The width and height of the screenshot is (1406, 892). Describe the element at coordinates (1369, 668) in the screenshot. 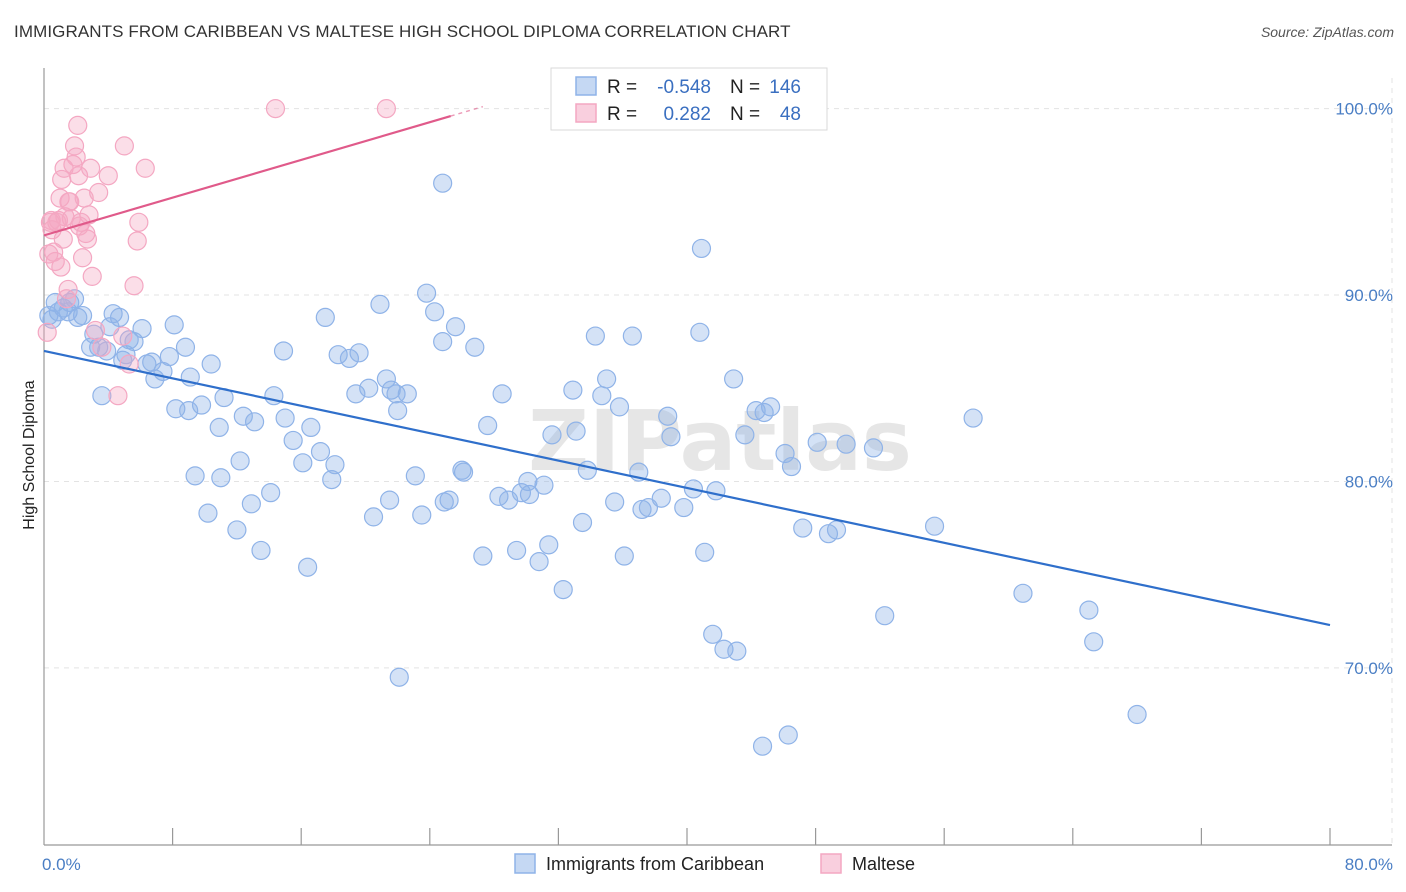

I see `y-tick-label-0: 70.0%` at that location.